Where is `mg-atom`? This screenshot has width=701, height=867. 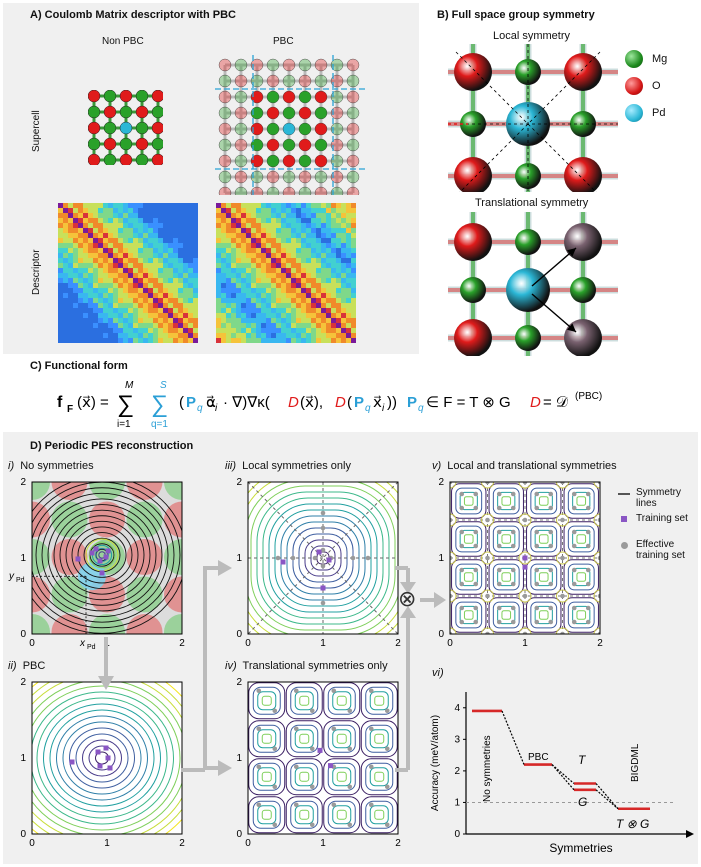 mg-atom is located at coordinates (473, 290).